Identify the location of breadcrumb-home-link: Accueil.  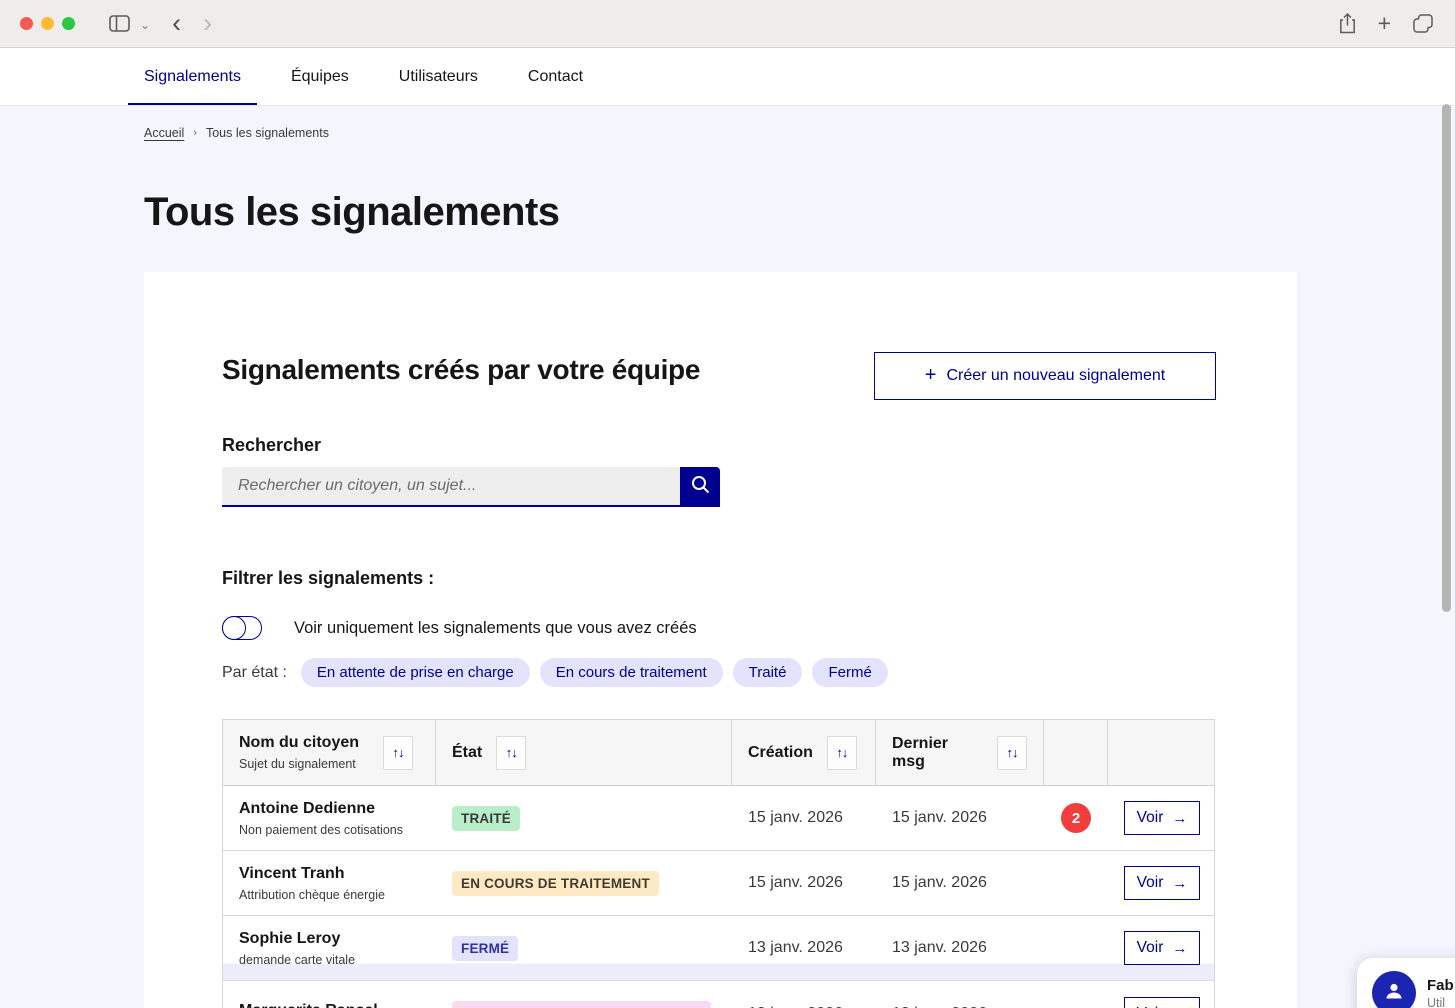
(164, 133).